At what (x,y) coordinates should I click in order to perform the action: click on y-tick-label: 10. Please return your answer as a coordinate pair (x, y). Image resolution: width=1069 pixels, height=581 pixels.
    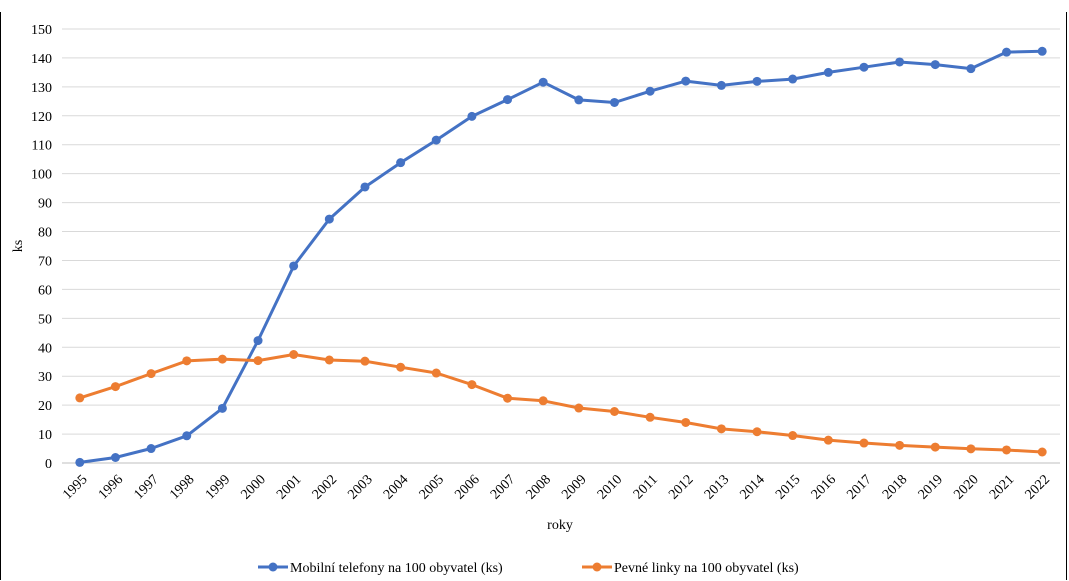
    Looking at the image, I should click on (45, 435).